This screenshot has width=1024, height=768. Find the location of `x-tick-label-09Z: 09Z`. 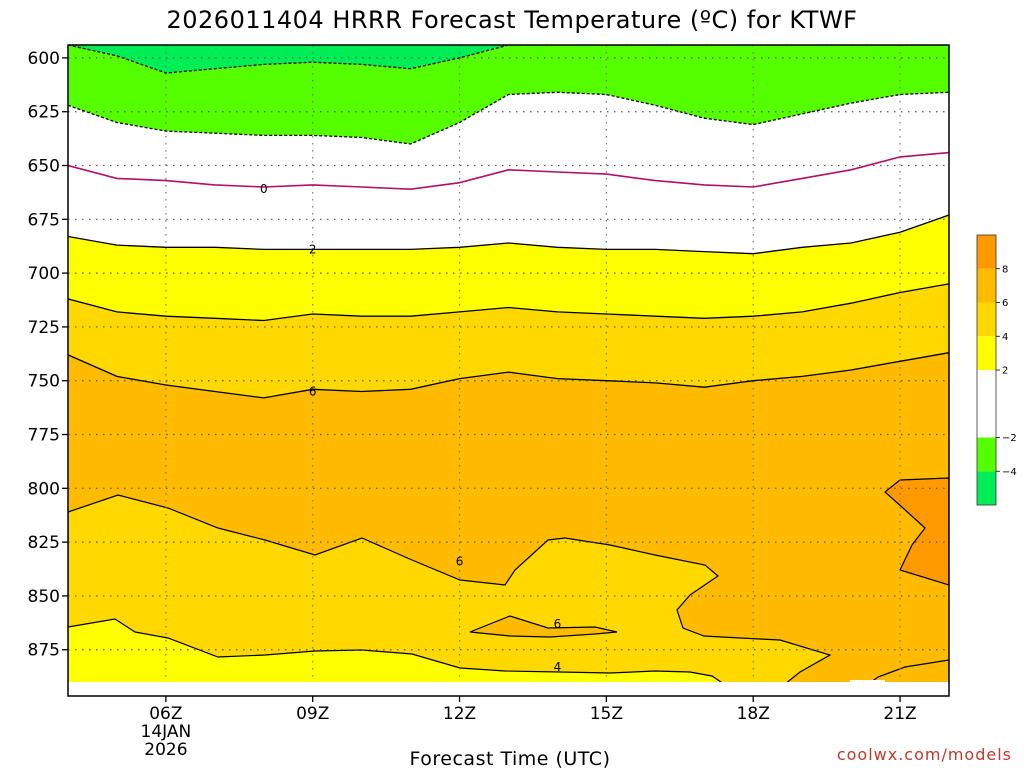

x-tick-label-09Z: 09Z is located at coordinates (312, 714).